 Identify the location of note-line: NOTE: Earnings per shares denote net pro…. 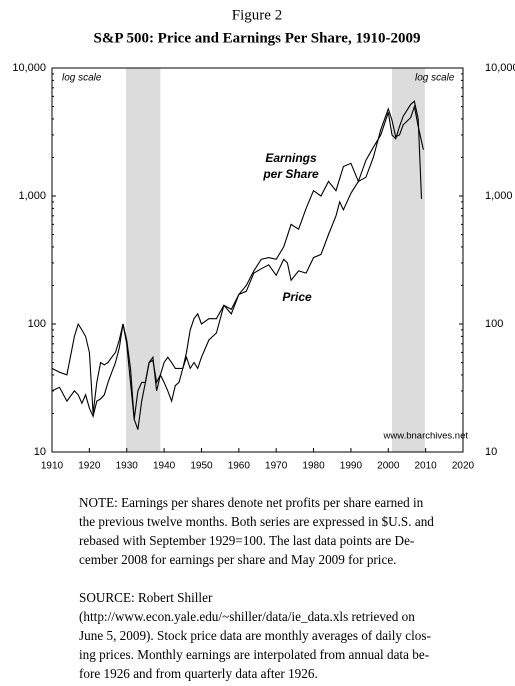
(251, 502).